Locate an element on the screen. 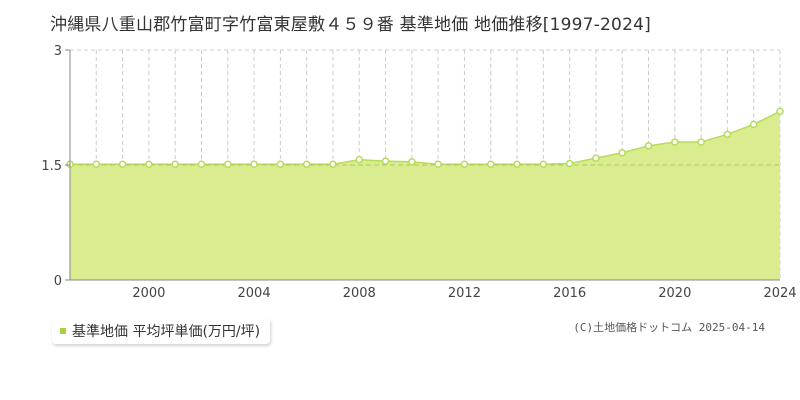 The image size is (800, 400). legend-label: 基準地価 平均坪単価(万円/坪) is located at coordinates (166, 332).